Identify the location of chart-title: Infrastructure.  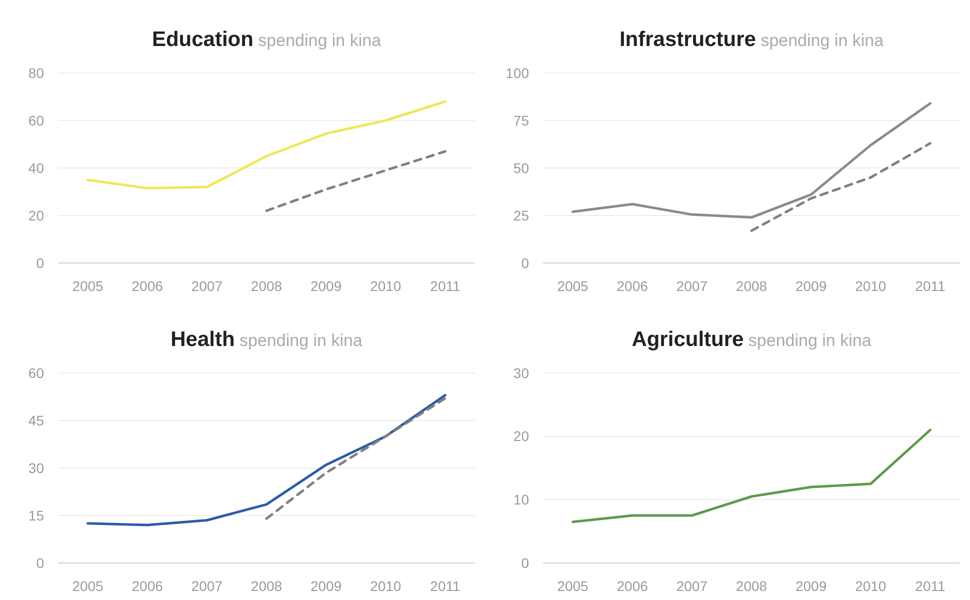
(687, 39).